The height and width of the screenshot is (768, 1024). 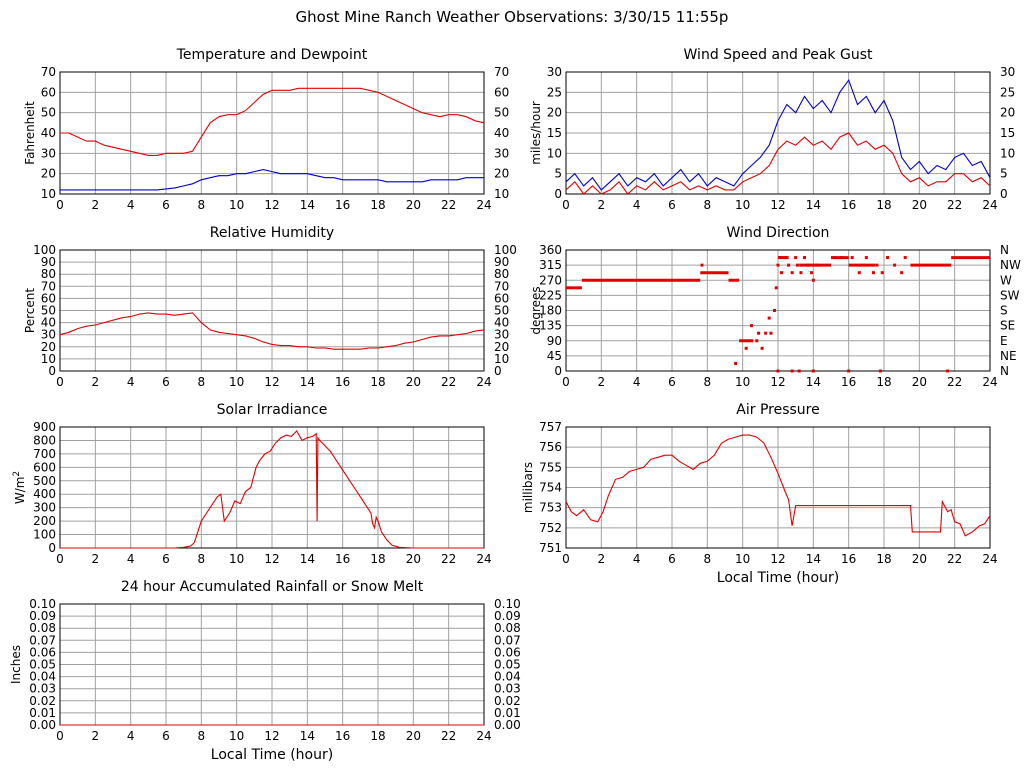 I want to click on solar-ytick-label: 400, so click(x=44, y=494).